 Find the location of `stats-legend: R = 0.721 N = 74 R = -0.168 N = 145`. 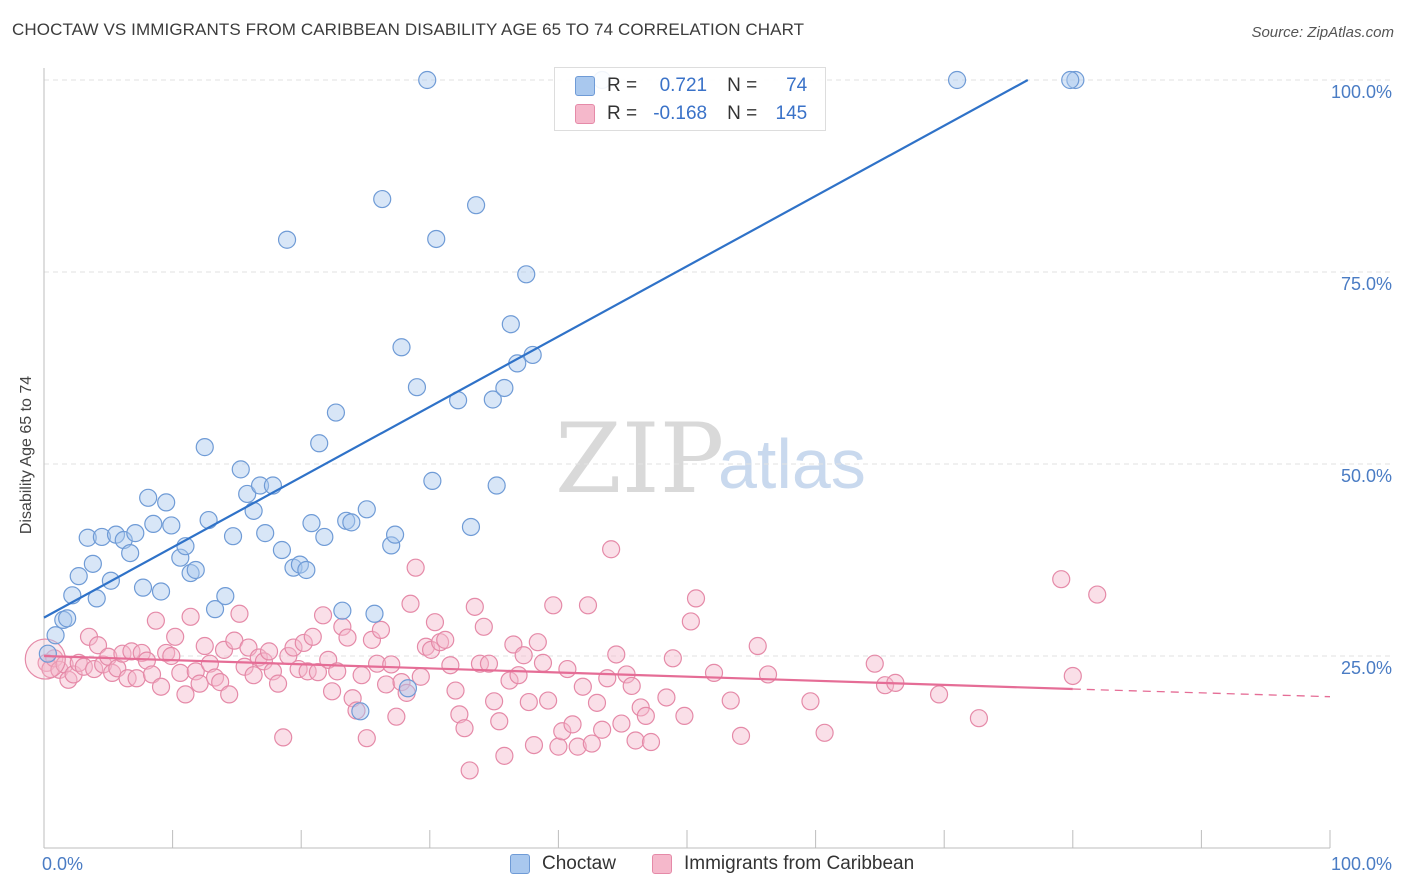

stats-legend: R = 0.721 N = 74 R = -0.168 N = 145 is located at coordinates (690, 99).